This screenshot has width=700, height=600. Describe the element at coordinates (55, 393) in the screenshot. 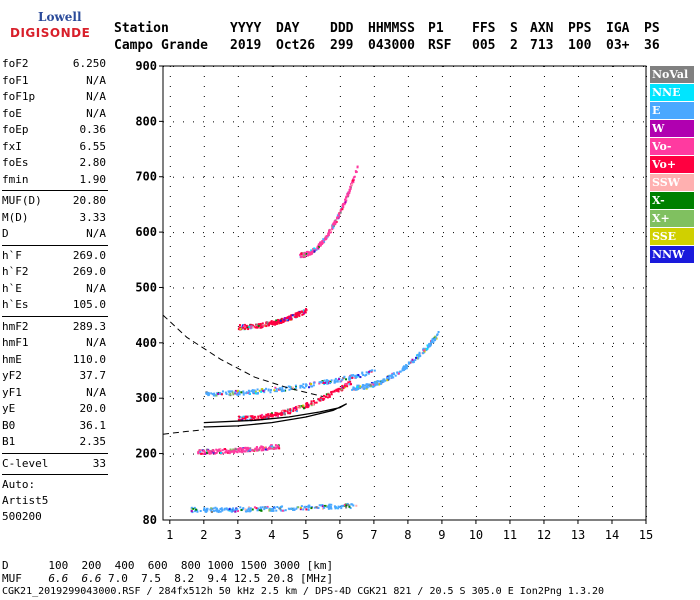

I see `param-row: yF1 N/A` at that location.